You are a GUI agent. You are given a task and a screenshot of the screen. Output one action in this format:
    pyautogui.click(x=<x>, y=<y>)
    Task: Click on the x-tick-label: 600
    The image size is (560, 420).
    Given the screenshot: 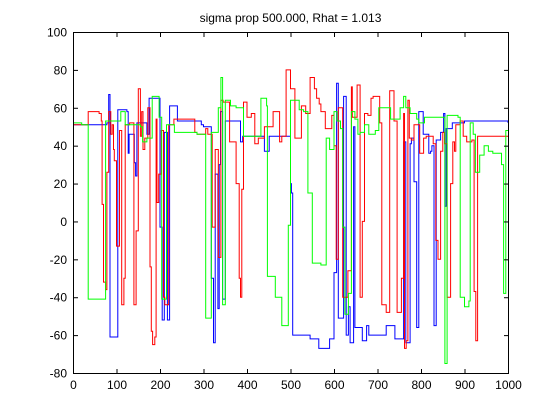 What is the action you would take?
    pyautogui.click(x=334, y=385)
    